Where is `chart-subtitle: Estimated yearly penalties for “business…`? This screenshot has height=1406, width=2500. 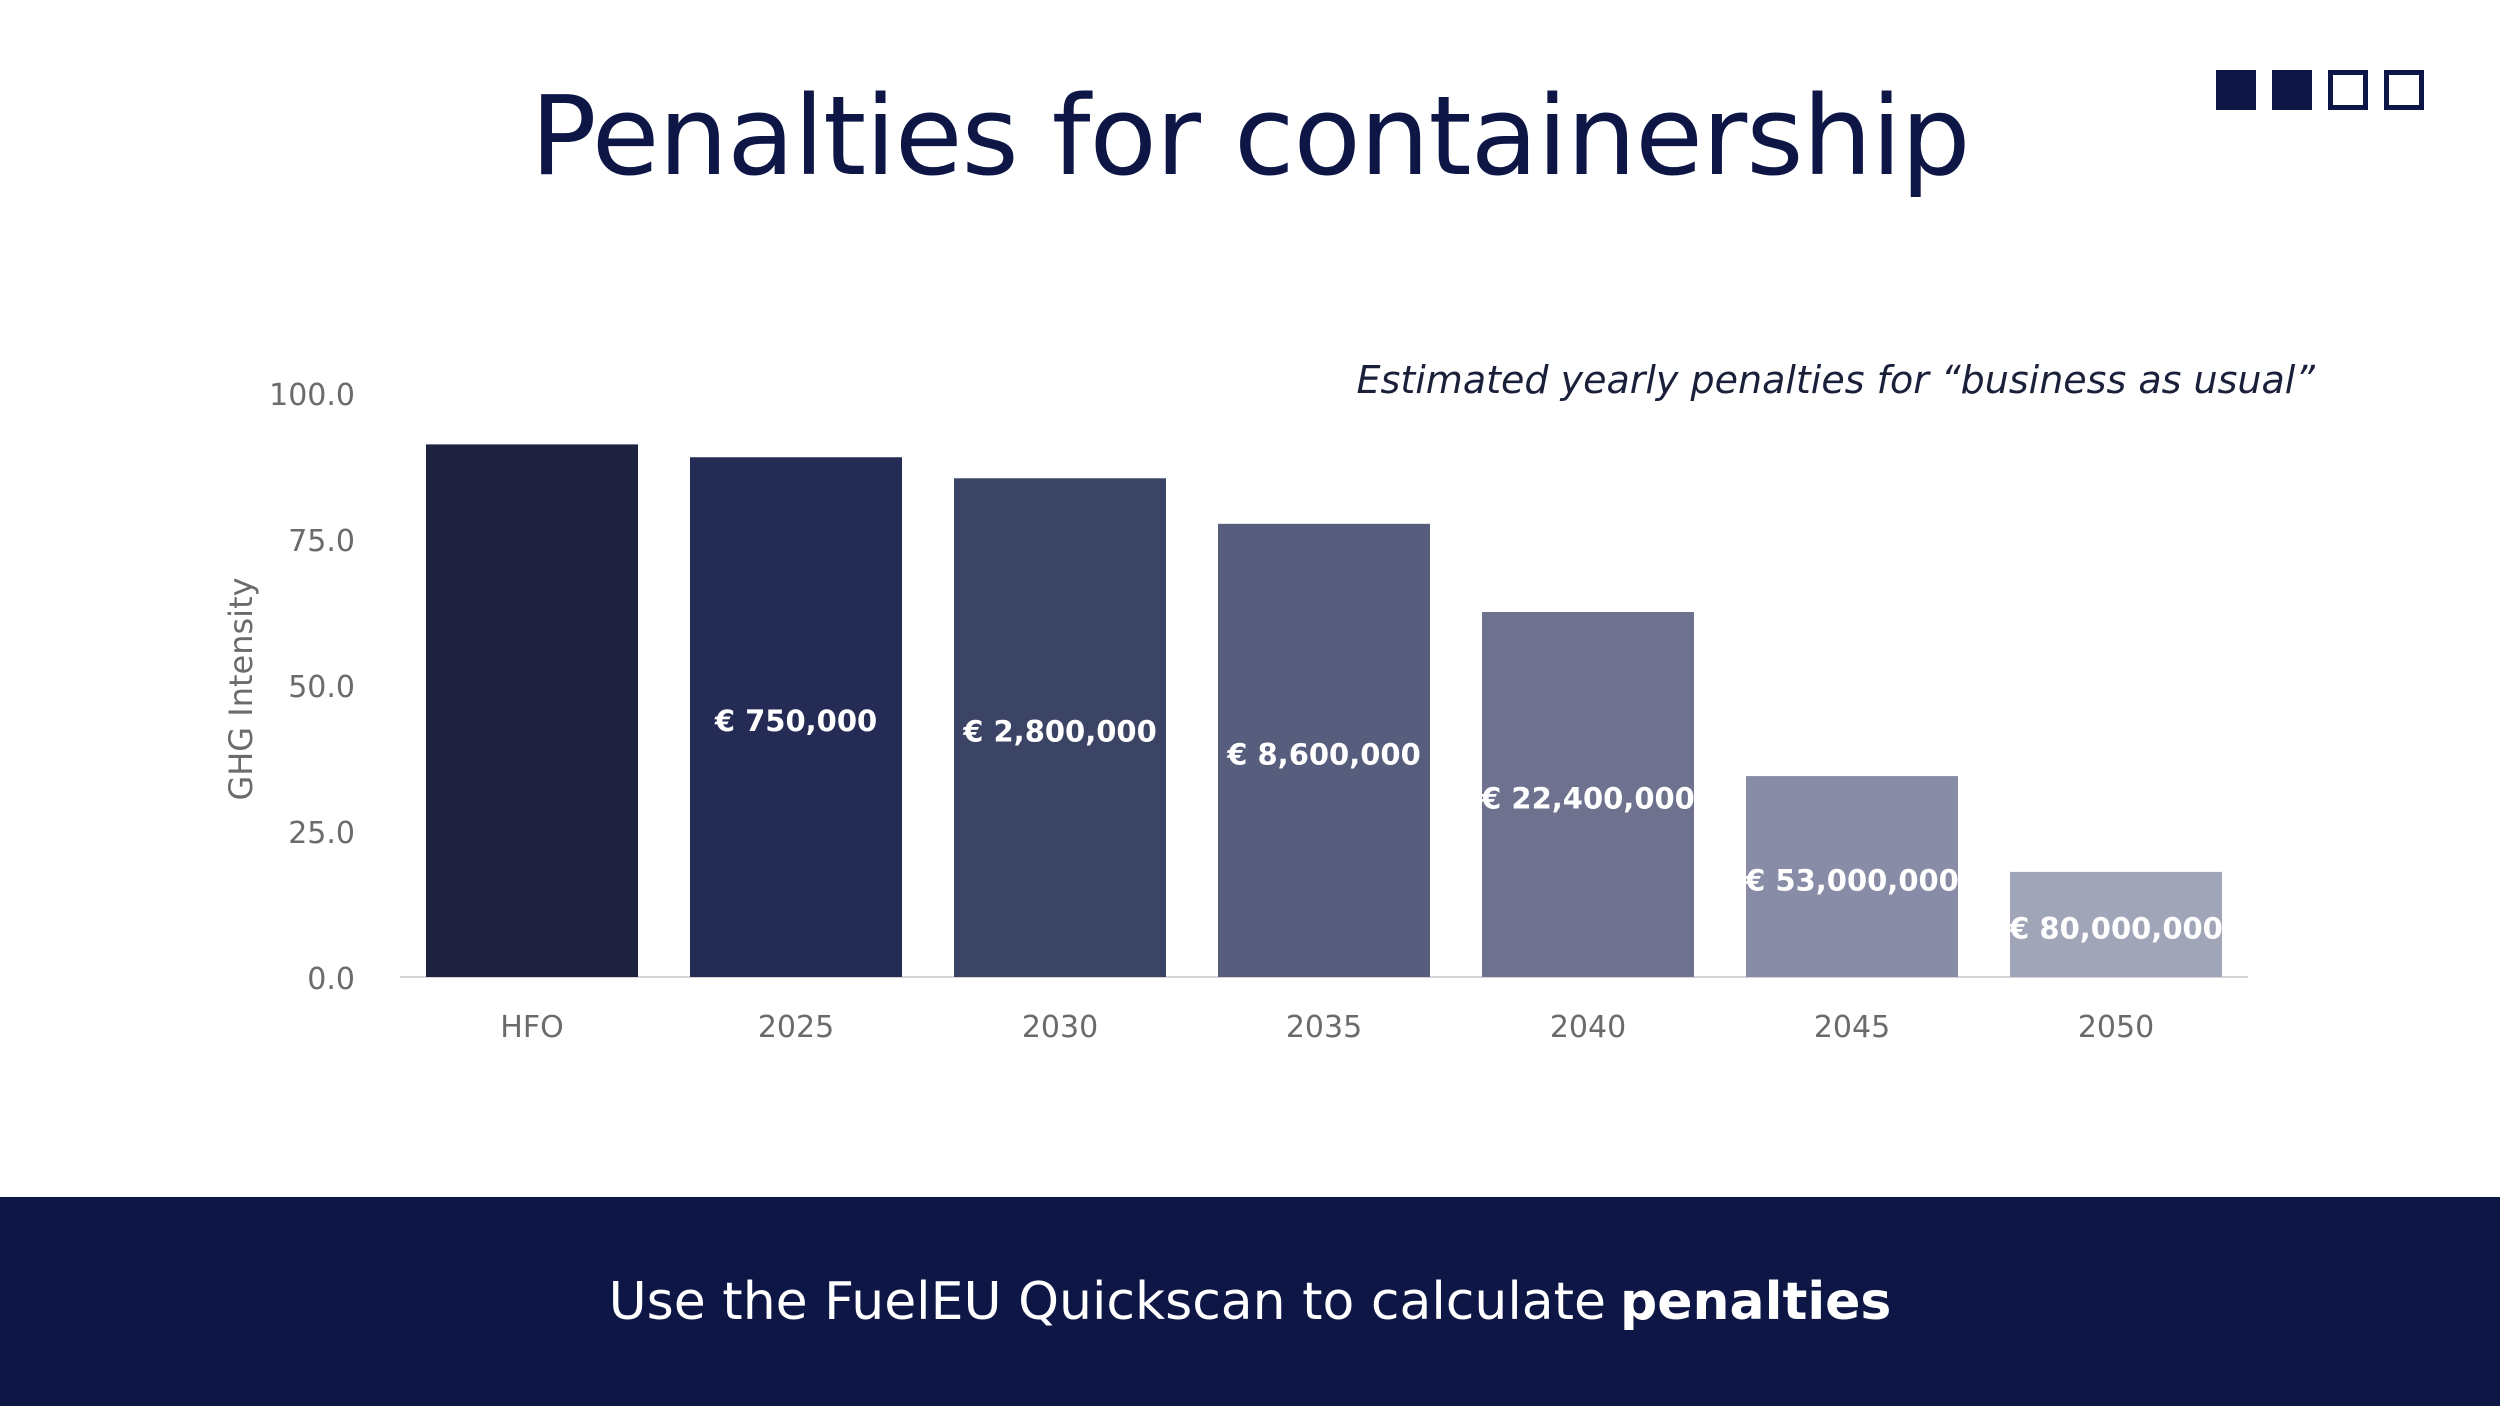 chart-subtitle: Estimated yearly penalties for “business… is located at coordinates (1835, 380).